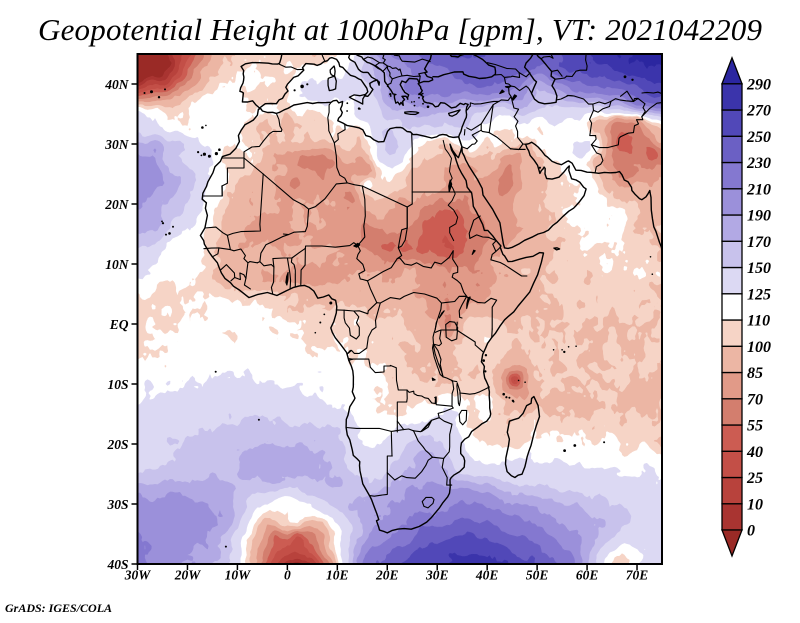 The width and height of the screenshot is (800, 623). I want to click on svg-text: 10N, so click(117, 264).